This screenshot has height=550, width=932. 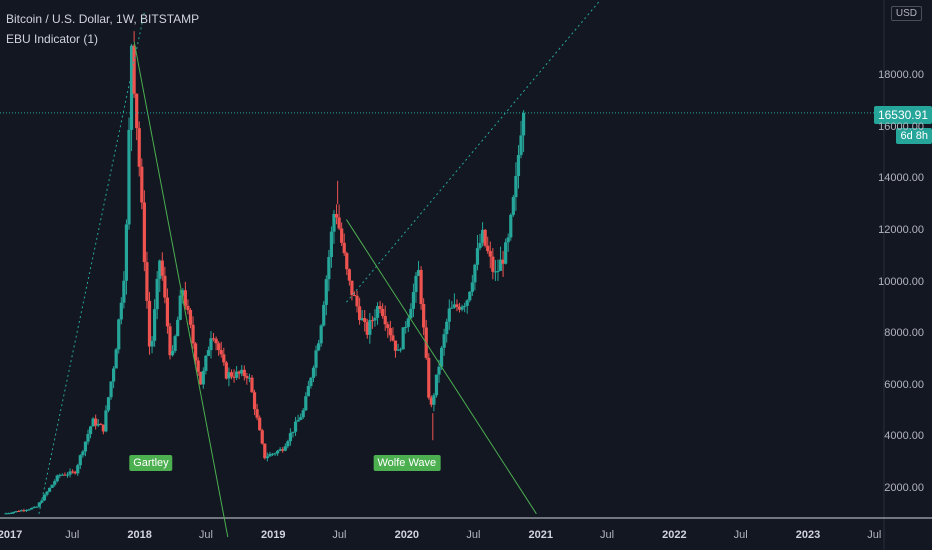 I want to click on currency-button: USD, so click(x=906, y=13).